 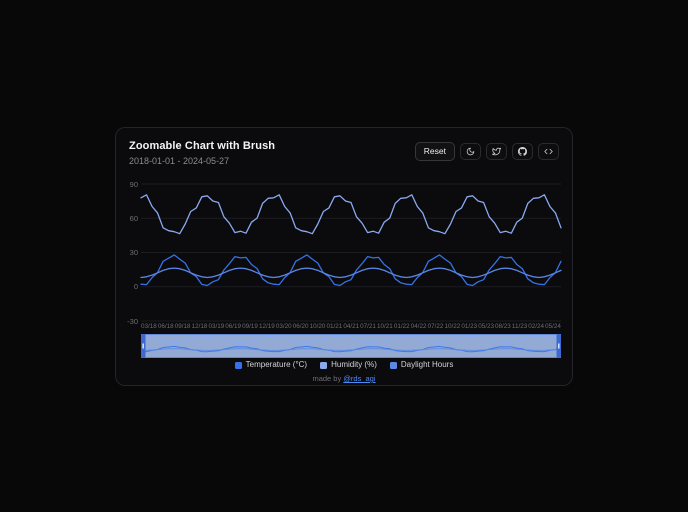 What do you see at coordinates (348, 365) in the screenshot?
I see `legend-item: Humidity (%)` at bounding box center [348, 365].